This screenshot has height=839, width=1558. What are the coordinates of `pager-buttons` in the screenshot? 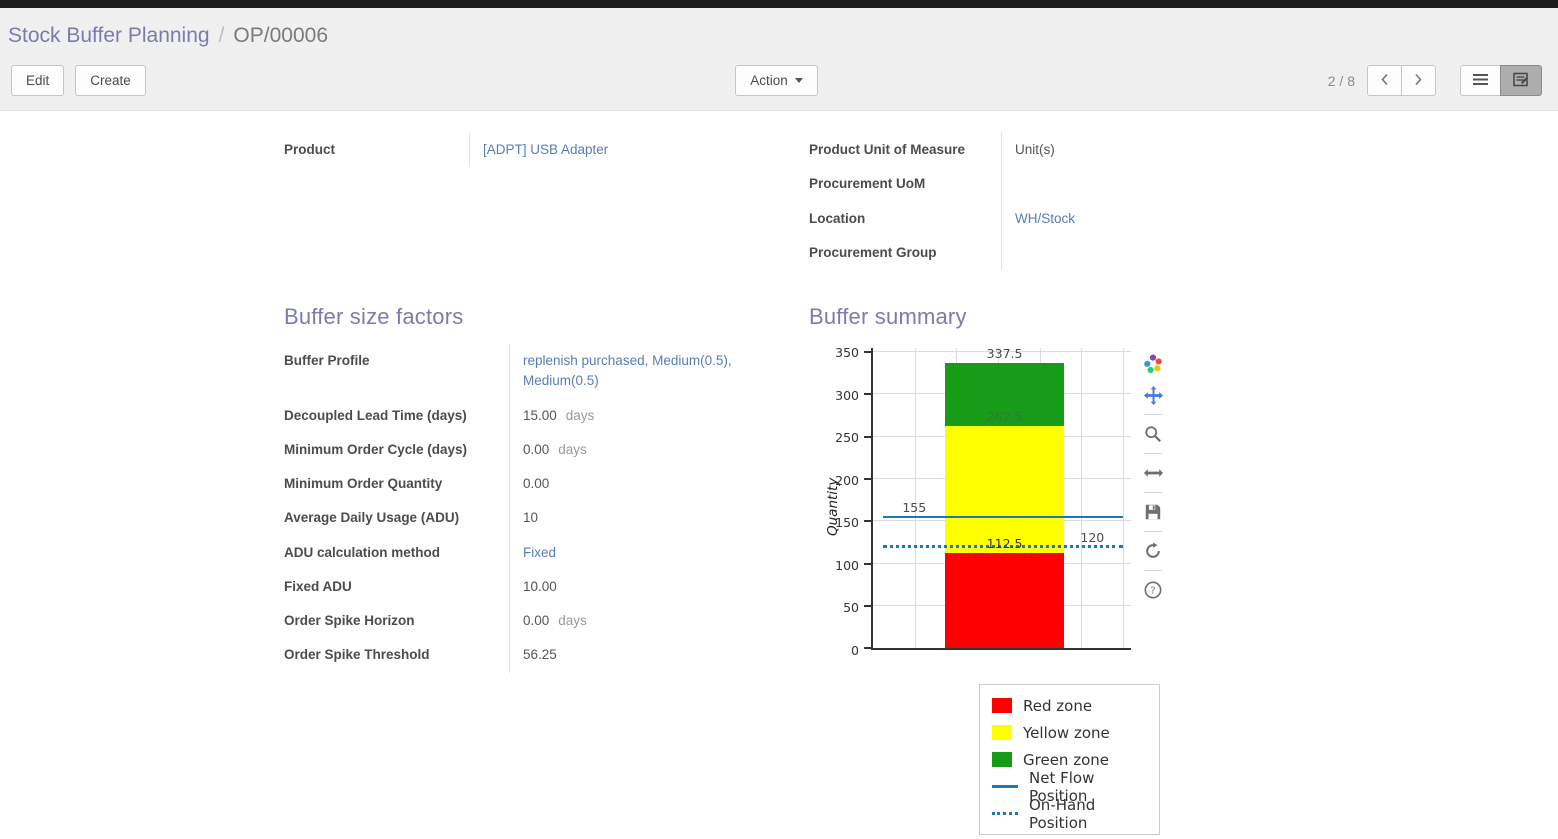 It's located at (1401, 80).